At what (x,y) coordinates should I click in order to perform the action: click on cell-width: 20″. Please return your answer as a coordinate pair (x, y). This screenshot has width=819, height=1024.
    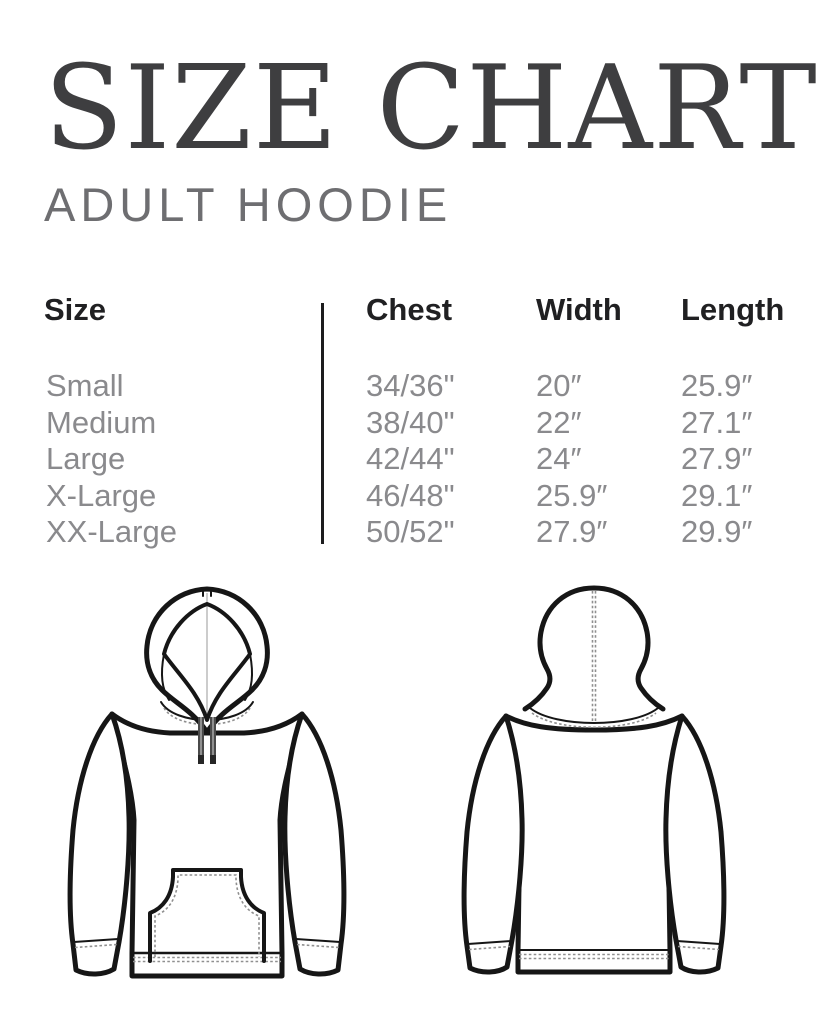
    Looking at the image, I should click on (559, 385).